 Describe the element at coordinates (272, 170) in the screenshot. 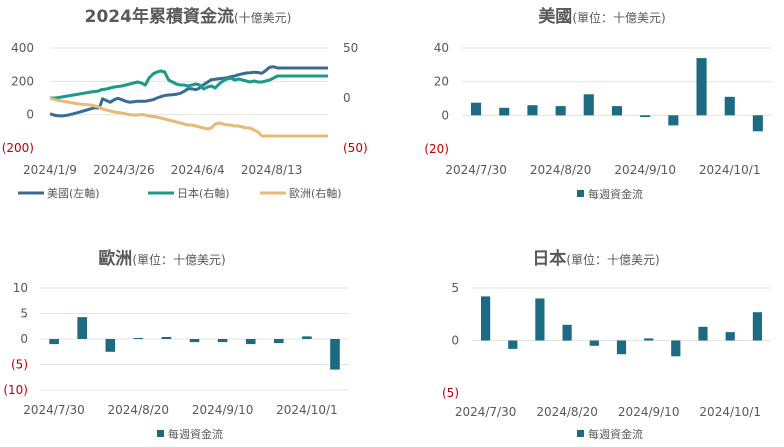

I see `x-axis-tick: 2024/8/13` at that location.